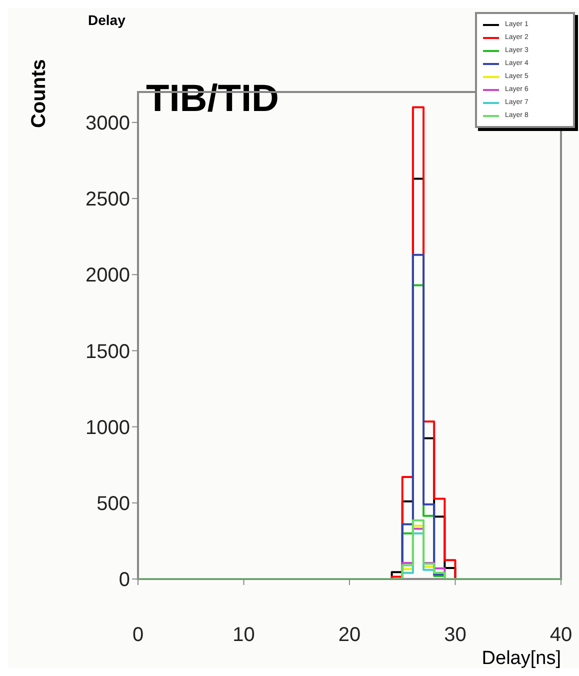 The image size is (579, 676). I want to click on y-axis-title: Counts, so click(39, 93).